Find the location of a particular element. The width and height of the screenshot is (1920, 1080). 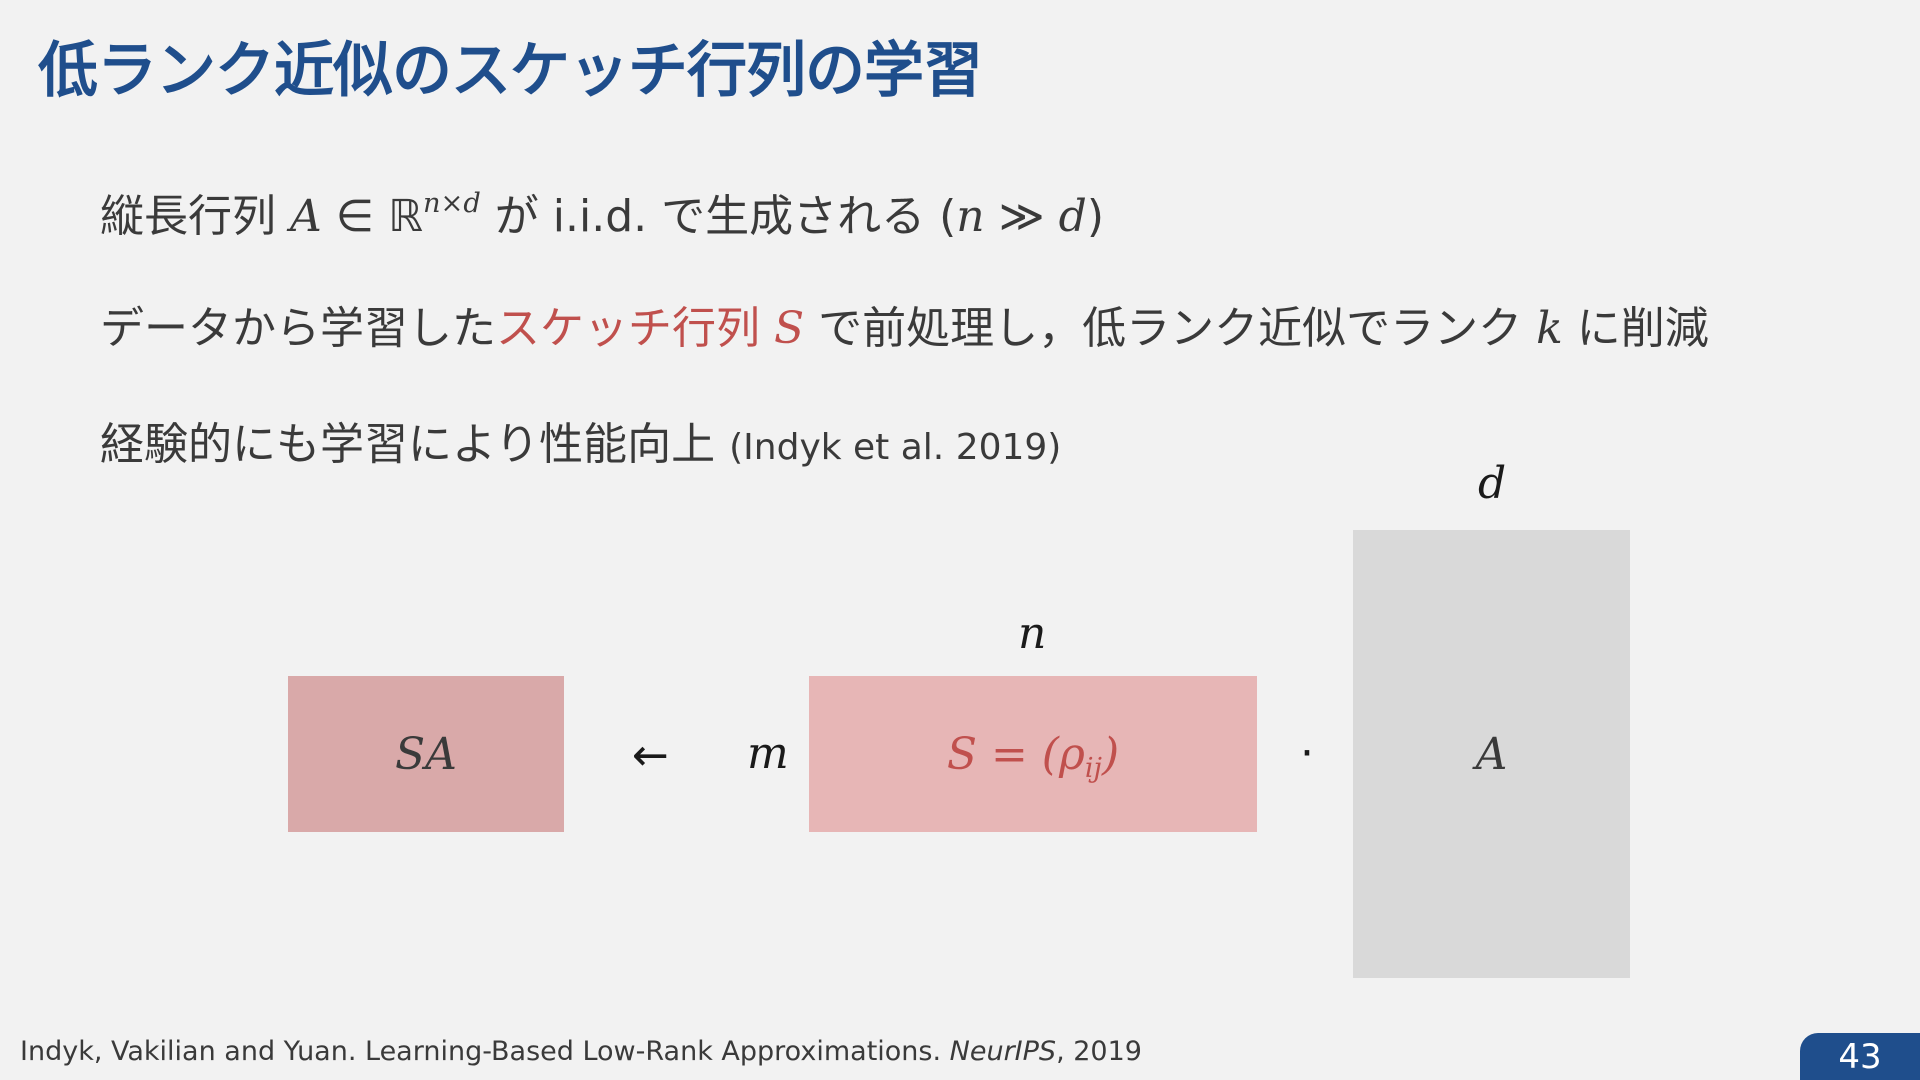

a-matrix-box: A is located at coordinates (1491, 754).